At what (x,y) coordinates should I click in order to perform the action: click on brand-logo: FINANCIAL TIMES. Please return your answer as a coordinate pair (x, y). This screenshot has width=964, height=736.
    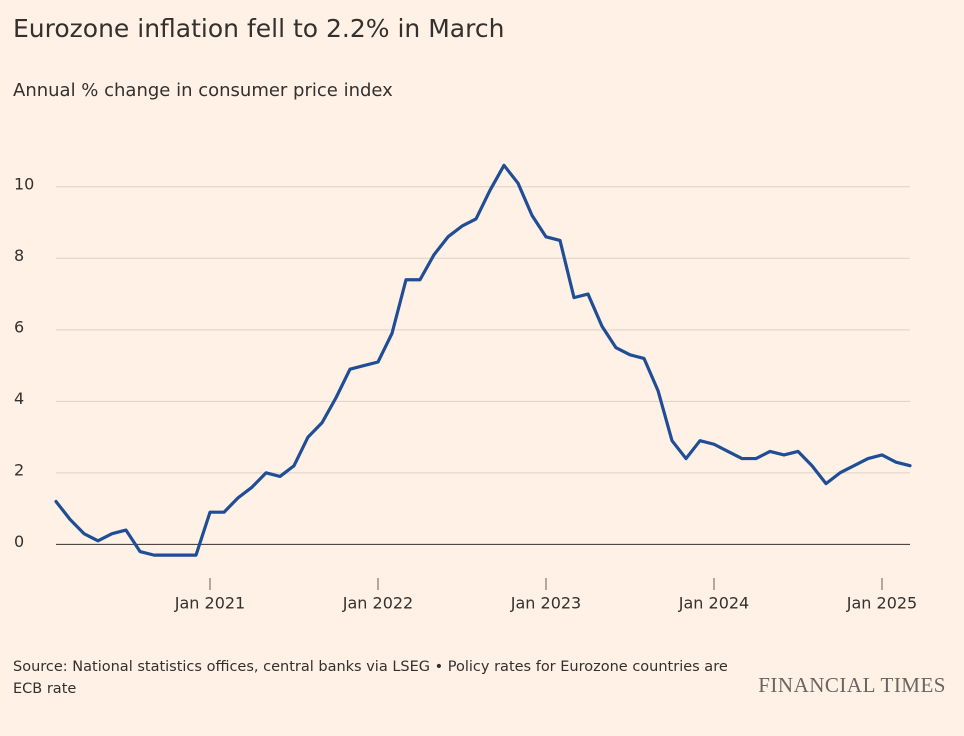
    Looking at the image, I should click on (852, 685).